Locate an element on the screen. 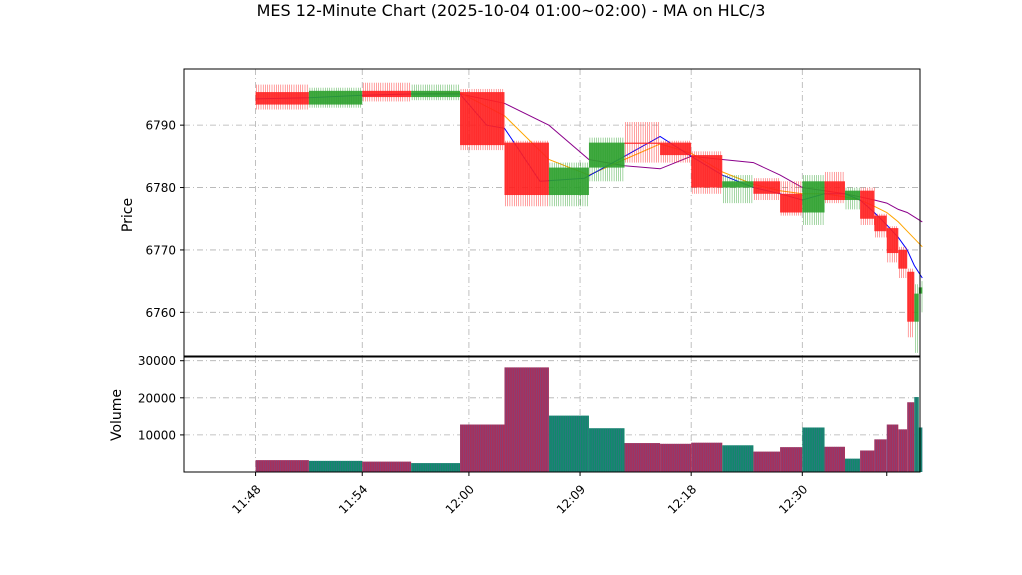 The width and height of the screenshot is (1022, 575). volume-axis: 10000 20000 30000 is located at coordinates (161, 398).